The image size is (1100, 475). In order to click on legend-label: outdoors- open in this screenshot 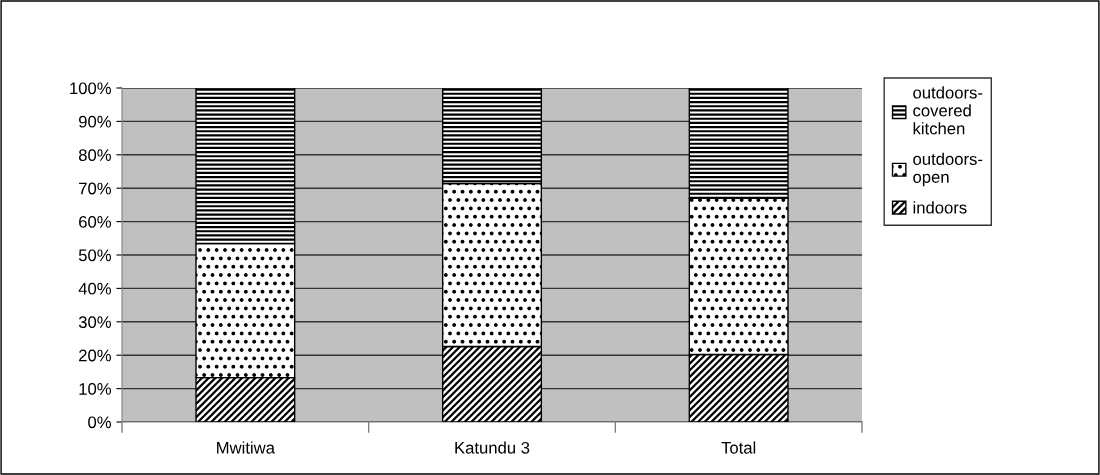, I will do `click(948, 169)`.